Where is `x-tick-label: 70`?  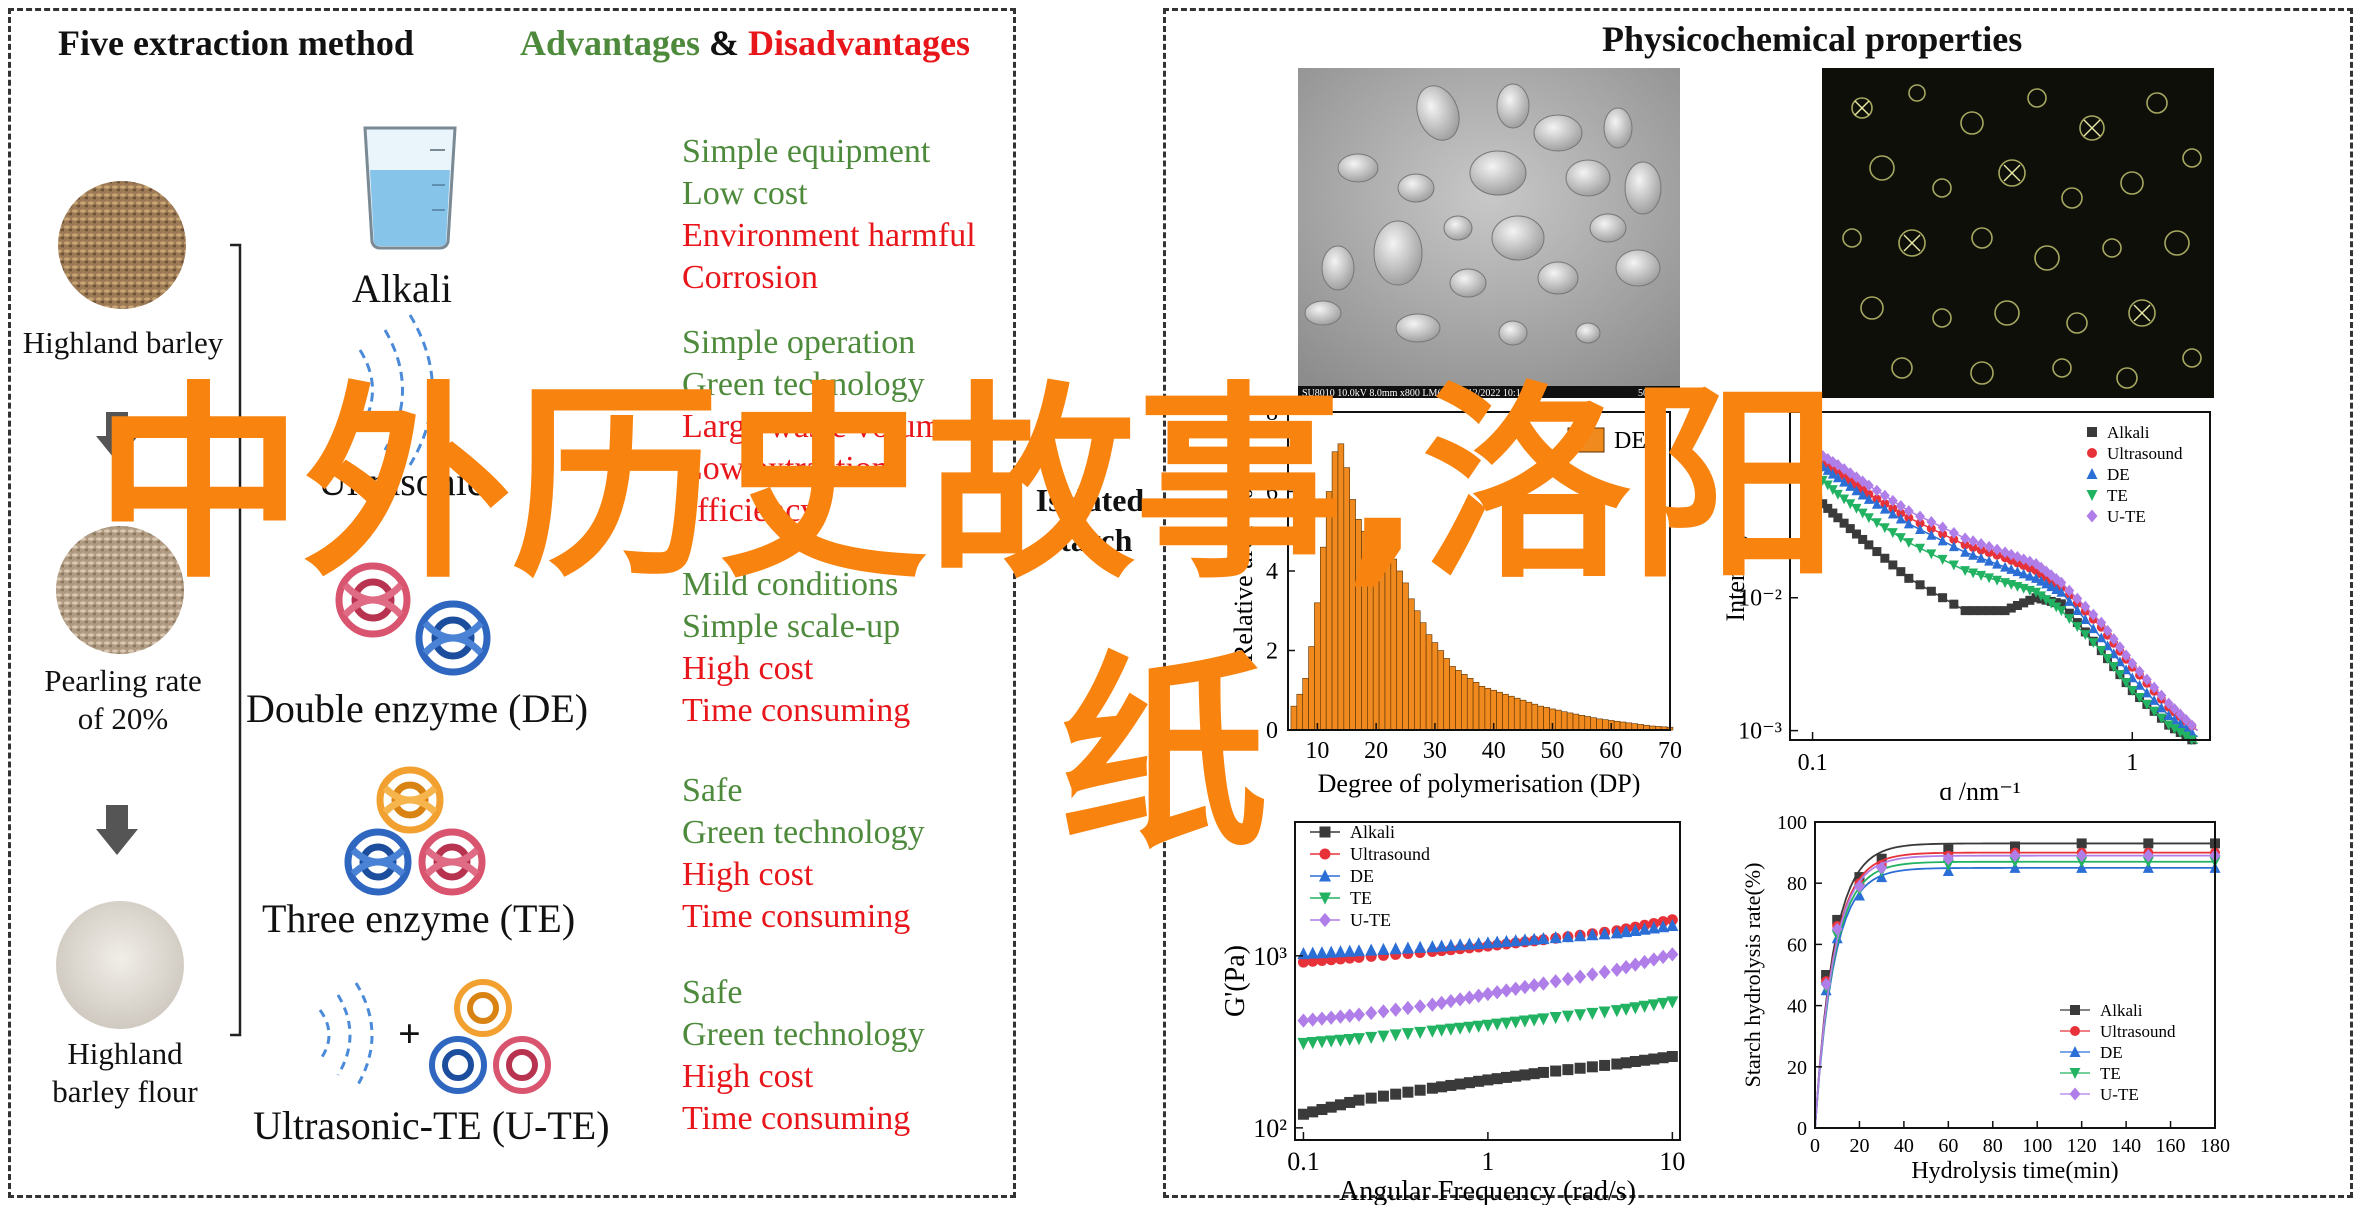 x-tick-label: 70 is located at coordinates (1670, 751).